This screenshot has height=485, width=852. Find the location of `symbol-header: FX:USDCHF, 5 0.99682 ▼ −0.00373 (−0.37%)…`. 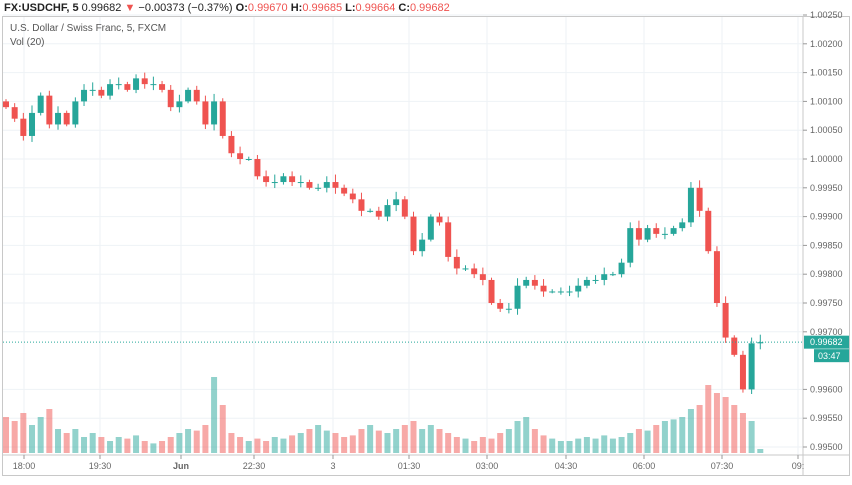

symbol-header: FX:USDCHF, 5 0.99682 ▼ −0.00373 (−0.37%)… is located at coordinates (227, 8).